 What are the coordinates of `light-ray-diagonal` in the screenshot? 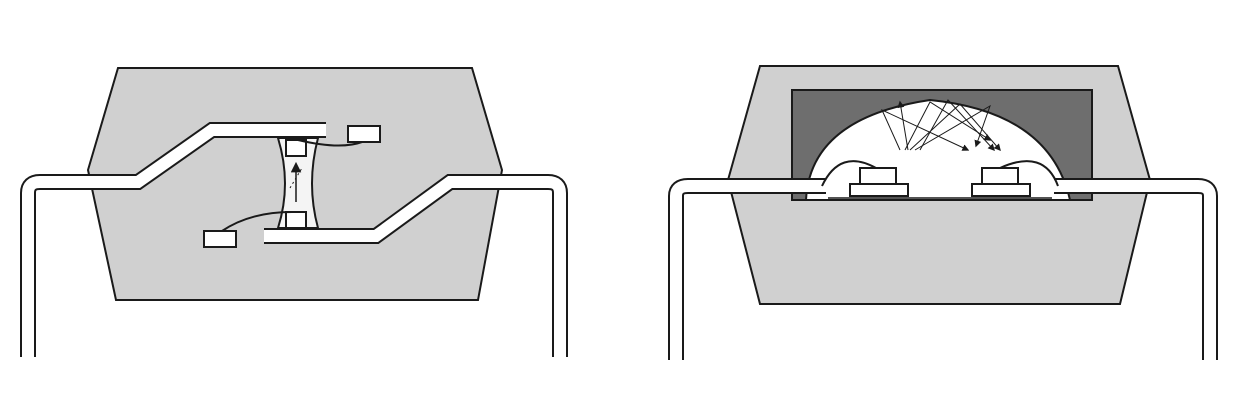 It's located at (296, 178).